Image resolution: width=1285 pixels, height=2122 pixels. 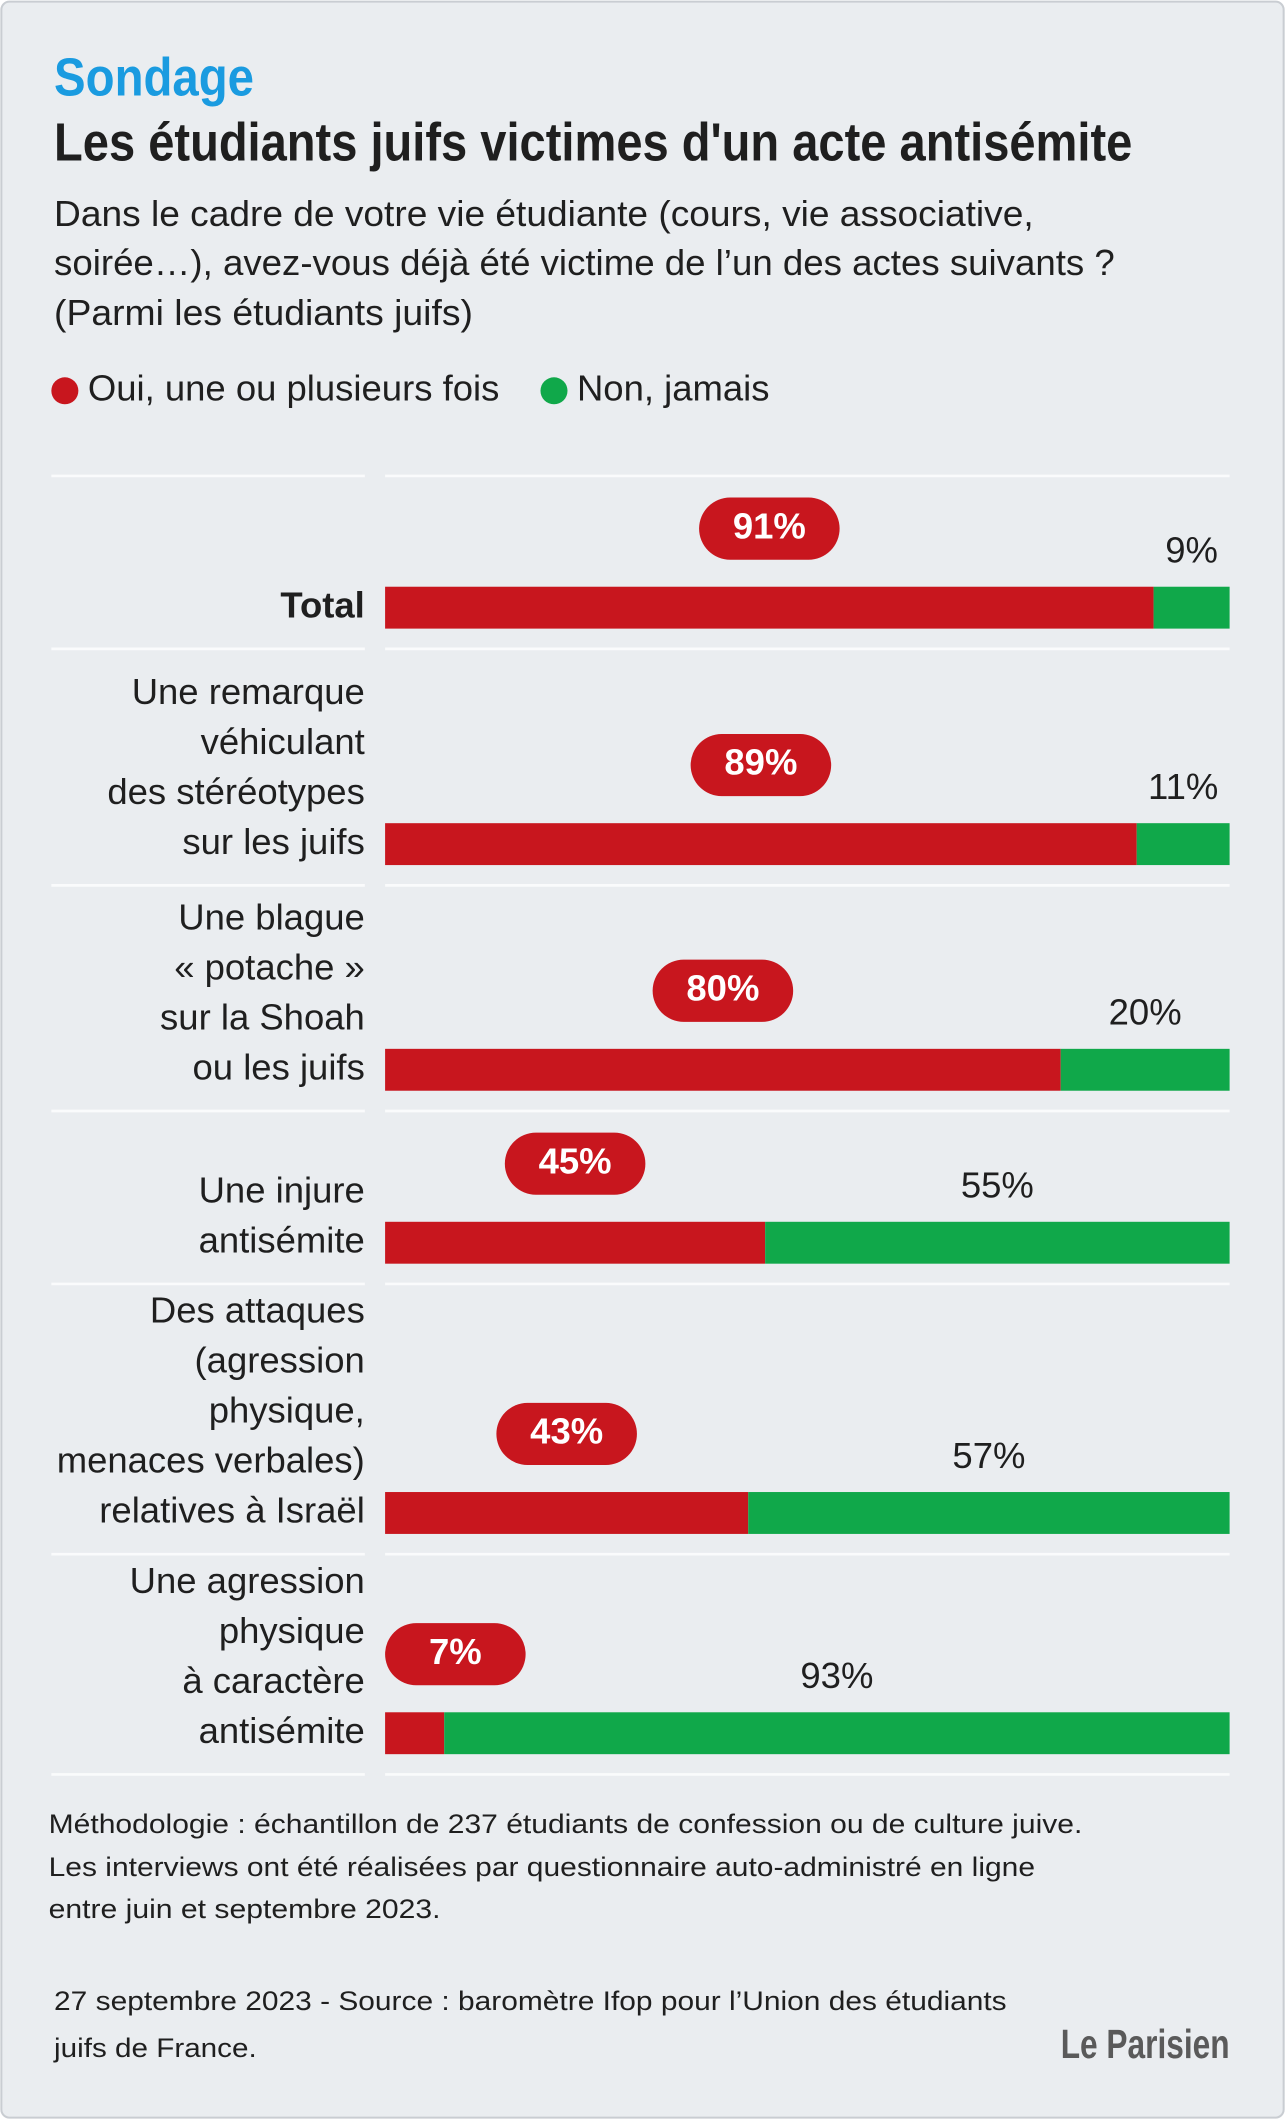 What do you see at coordinates (673, 387) in the screenshot?
I see `legend-label: Non, jamais` at bounding box center [673, 387].